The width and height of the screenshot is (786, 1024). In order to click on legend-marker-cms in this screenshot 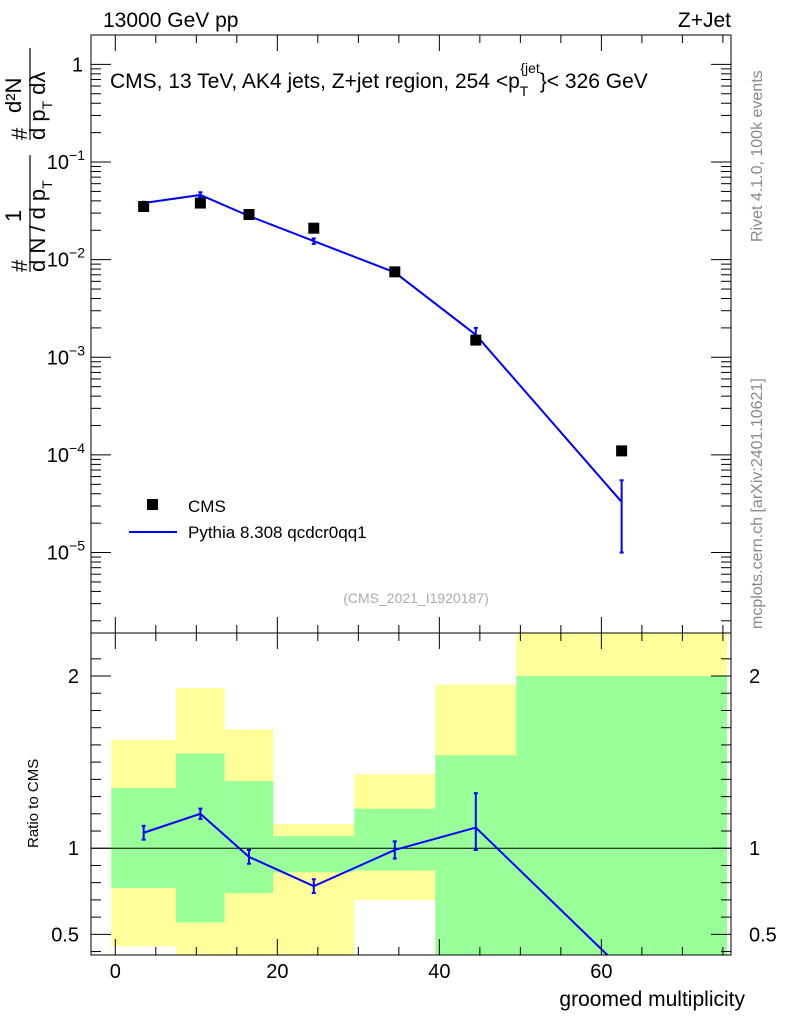, I will do `click(152, 504)`.